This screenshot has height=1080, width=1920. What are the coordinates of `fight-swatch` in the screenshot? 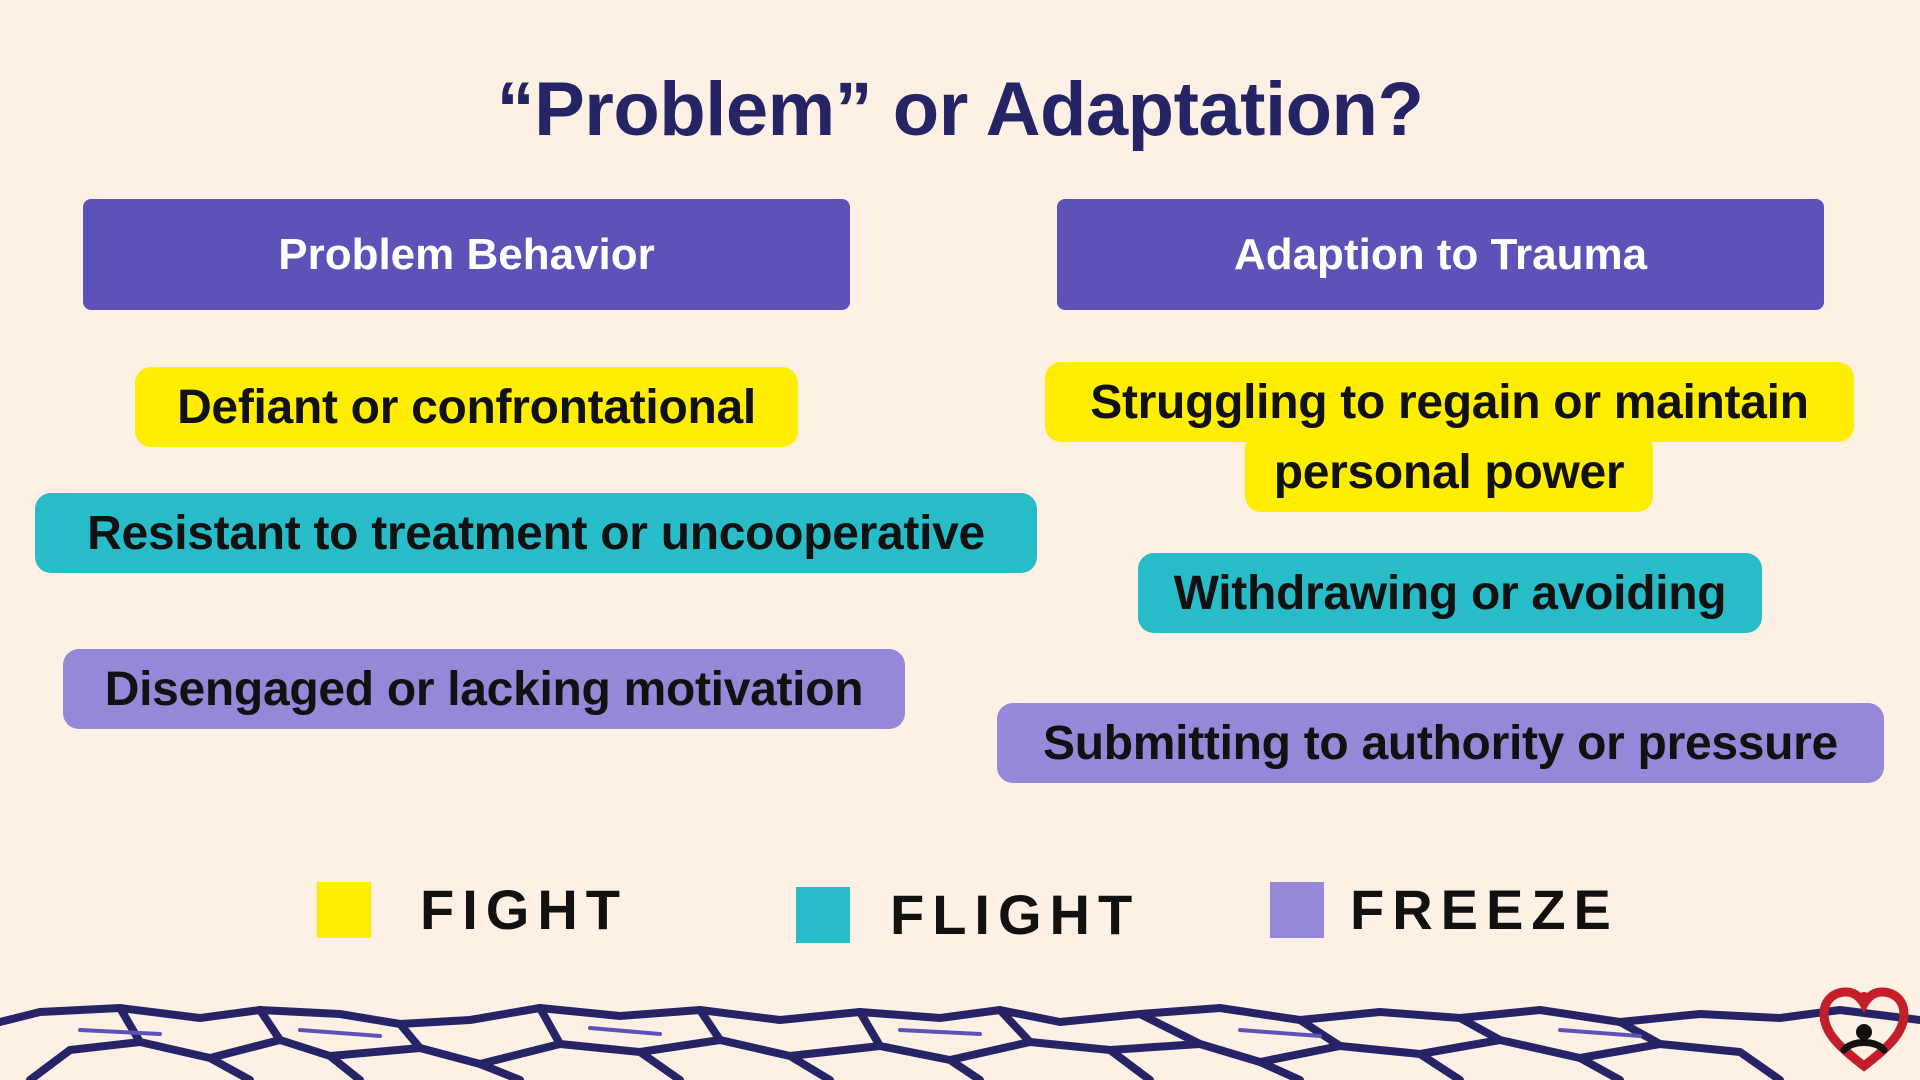 It's located at (344, 910).